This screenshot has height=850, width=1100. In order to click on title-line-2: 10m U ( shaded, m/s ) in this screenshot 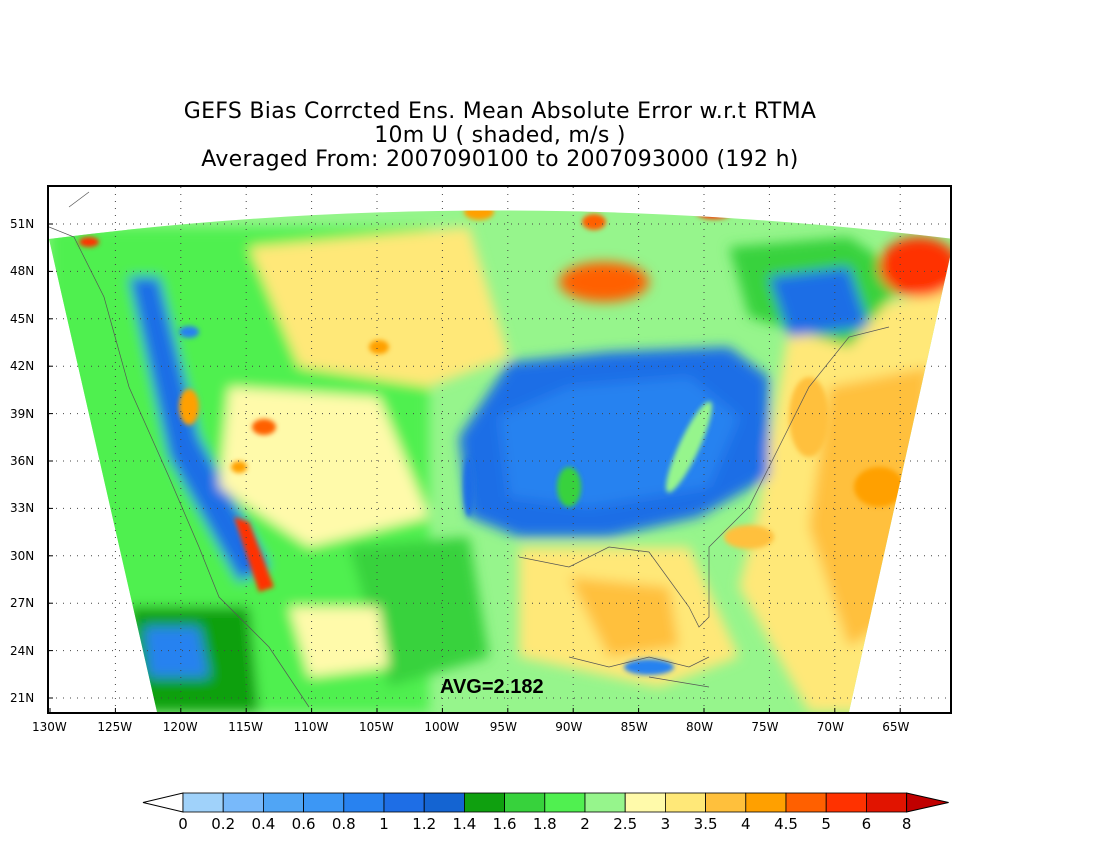, I will do `click(500, 135)`.